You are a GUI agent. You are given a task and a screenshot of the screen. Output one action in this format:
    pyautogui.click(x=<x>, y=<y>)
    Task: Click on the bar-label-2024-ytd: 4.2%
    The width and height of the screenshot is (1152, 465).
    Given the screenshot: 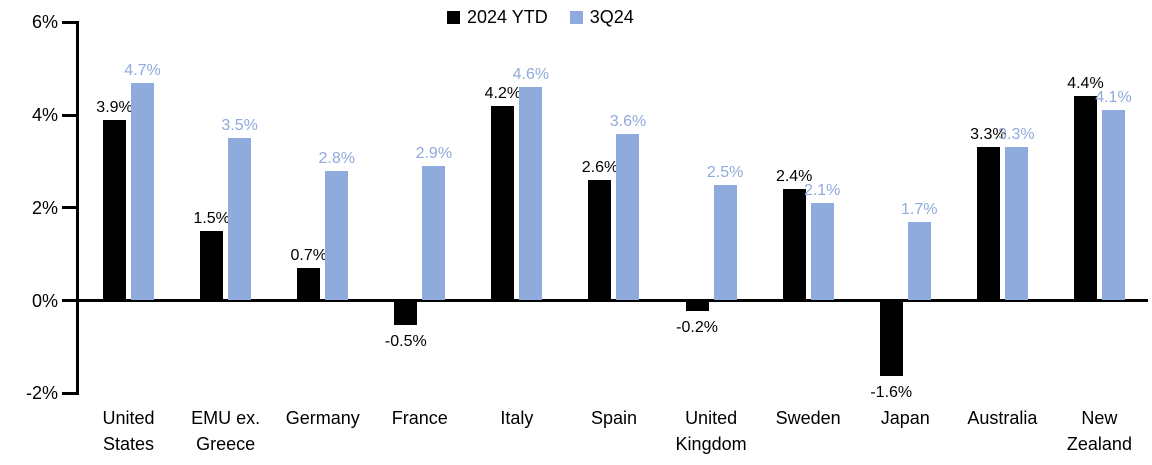 What is the action you would take?
    pyautogui.click(x=503, y=93)
    